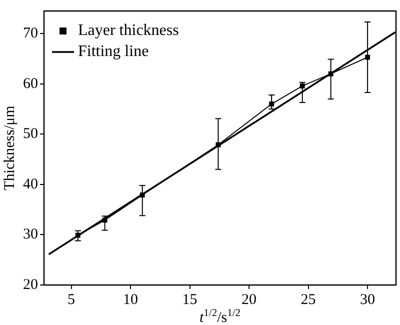  I want to click on x-tick-label: 15, so click(190, 300).